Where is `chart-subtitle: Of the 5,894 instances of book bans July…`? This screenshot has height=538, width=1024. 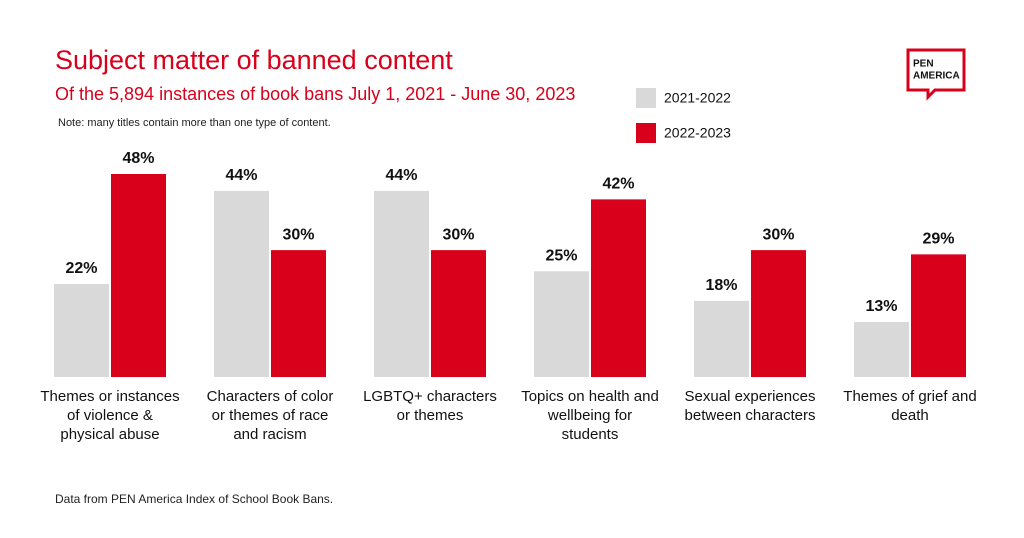 chart-subtitle: Of the 5,894 instances of book bans July… is located at coordinates (315, 94).